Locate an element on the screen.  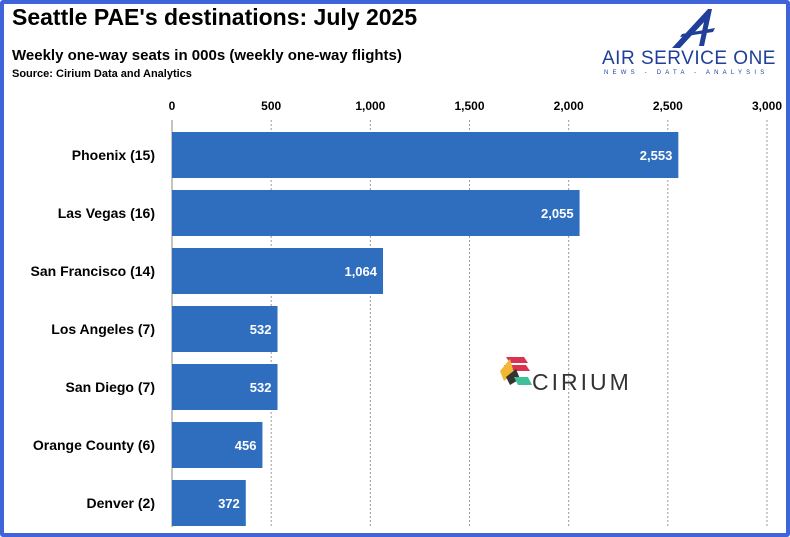
x-tick-label: 3,000 is located at coordinates (767, 106).